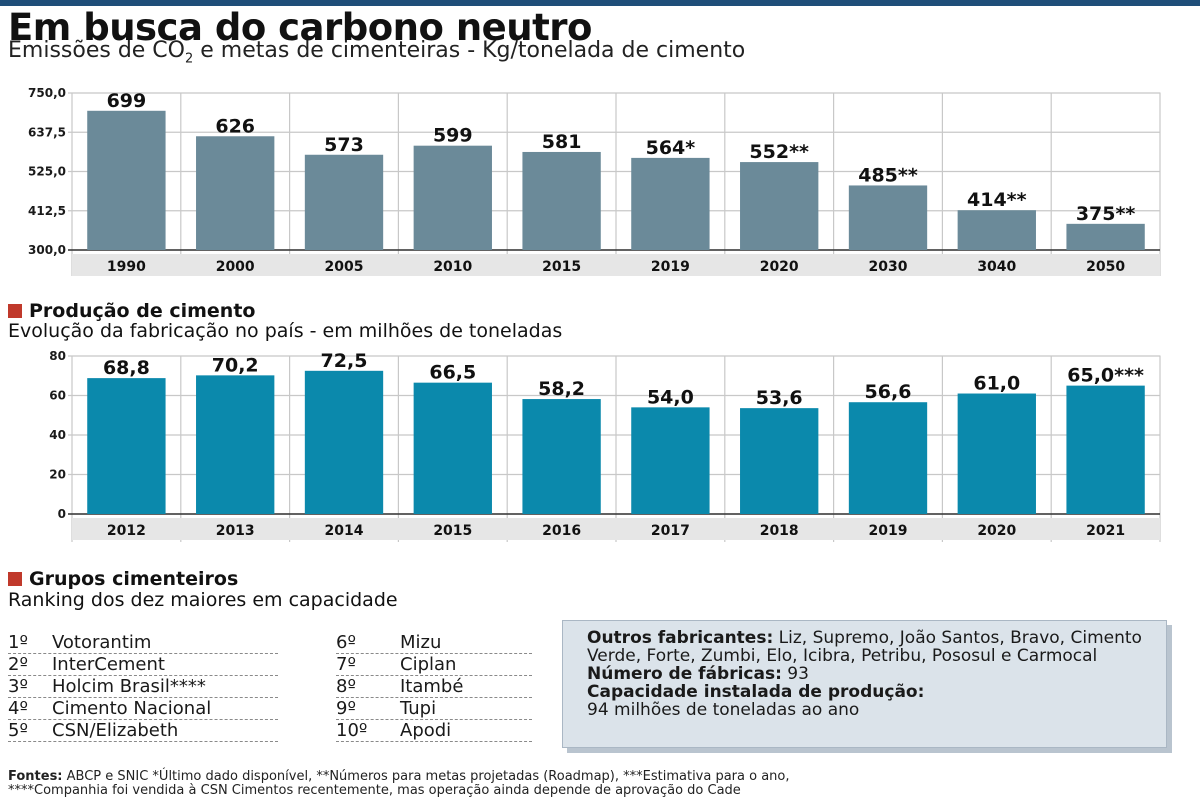 The image size is (1200, 800). I want to click on data-label: 599, so click(453, 136).